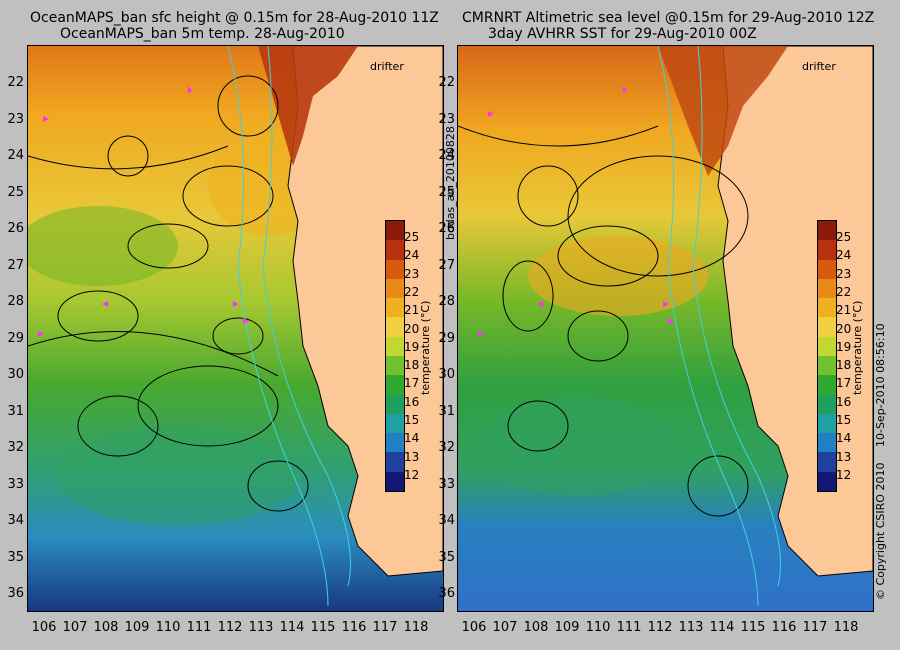 The width and height of the screenshot is (900, 650). What do you see at coordinates (660, 627) in the screenshot?
I see `longitude-label: 112` at bounding box center [660, 627].